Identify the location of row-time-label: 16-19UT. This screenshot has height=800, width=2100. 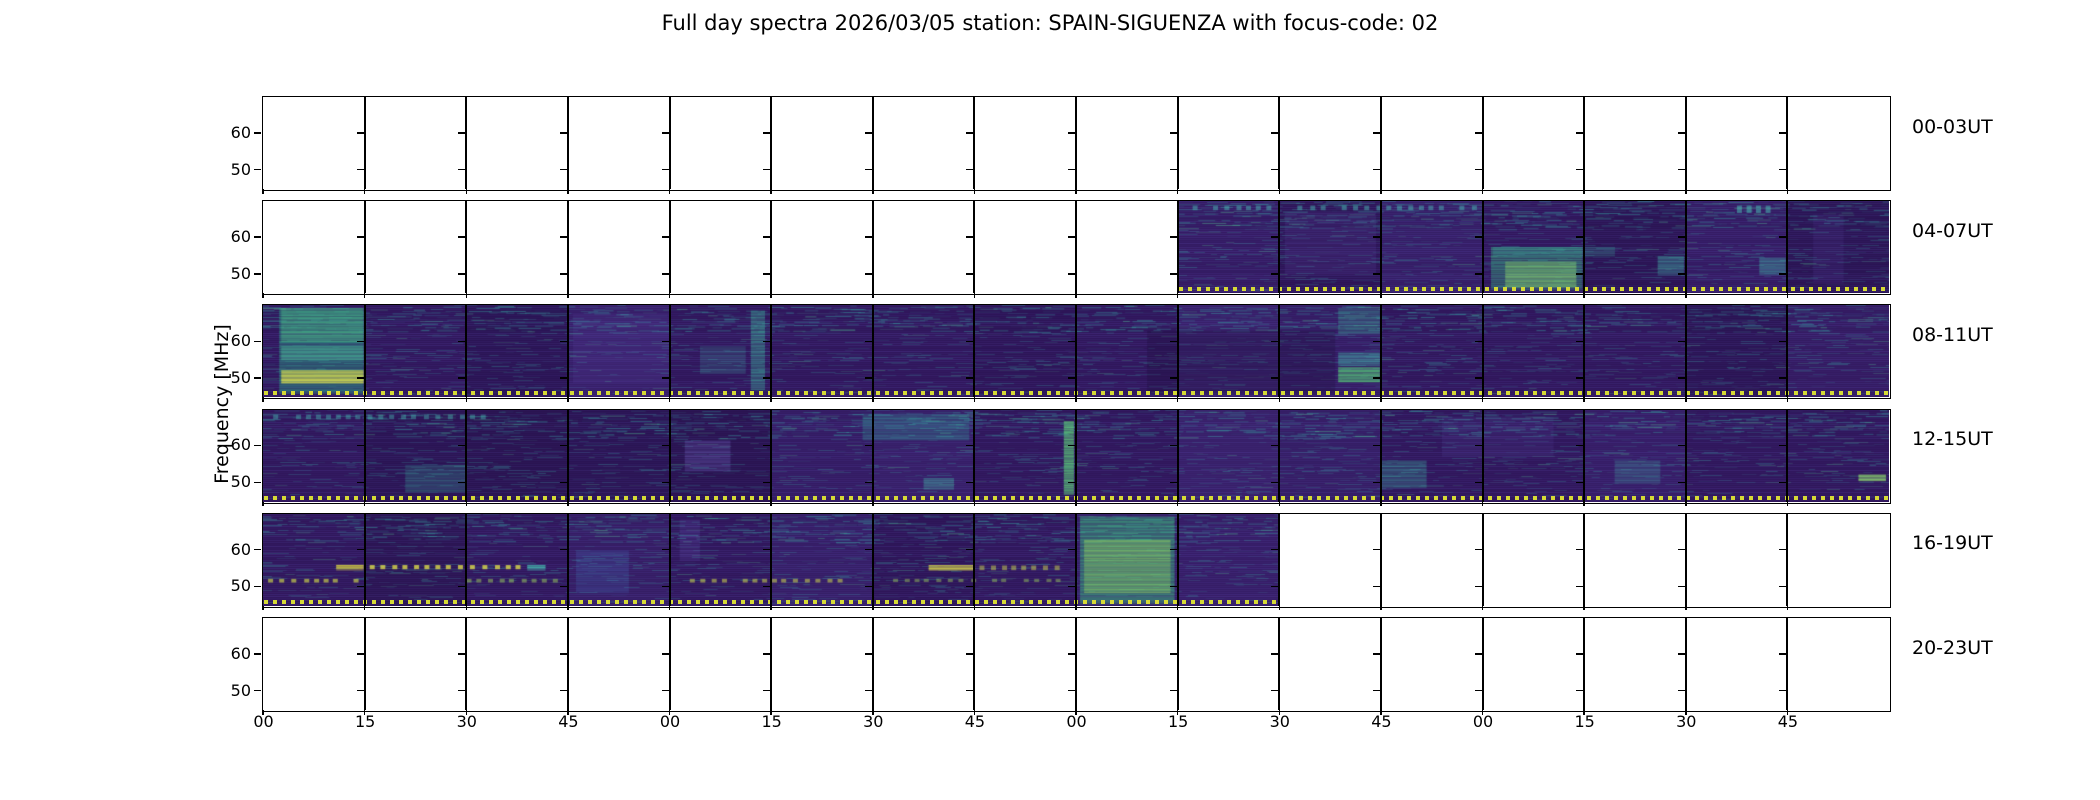
(1952, 543).